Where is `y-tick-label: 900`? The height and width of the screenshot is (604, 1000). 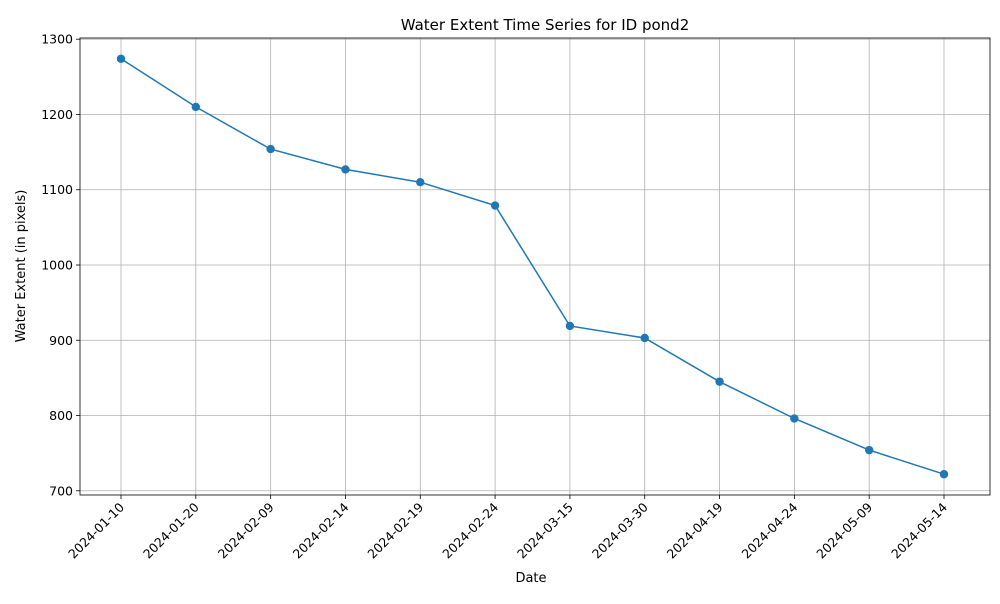 y-tick-label: 900 is located at coordinates (61, 340).